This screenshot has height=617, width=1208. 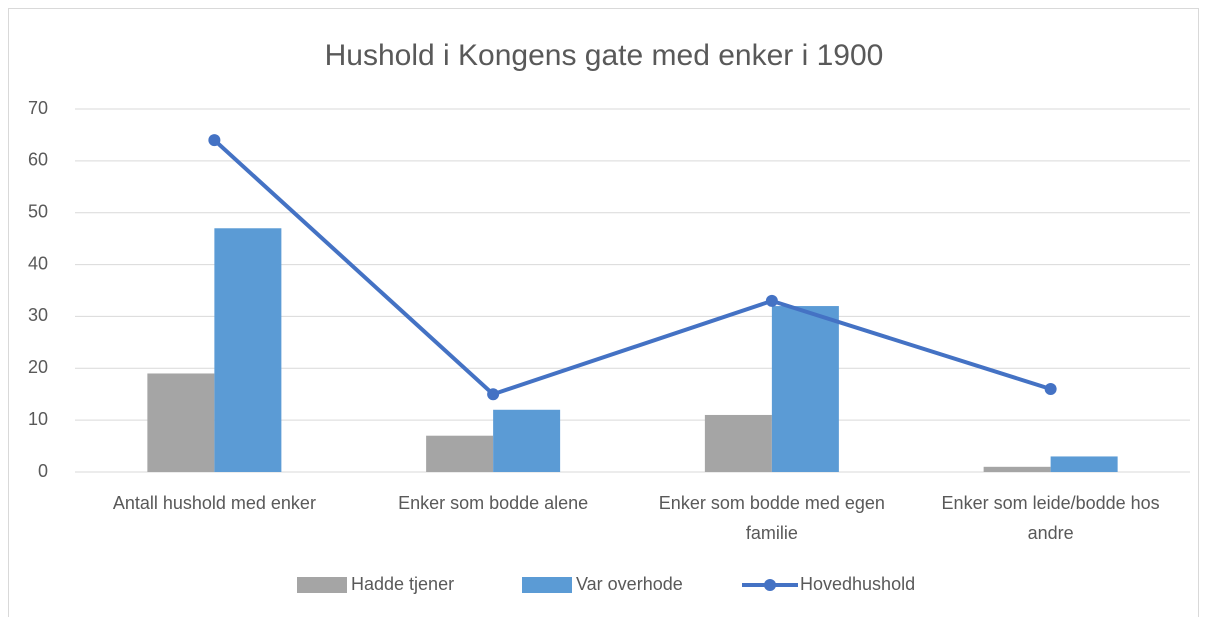 What do you see at coordinates (604, 55) in the screenshot?
I see `chart-title: Hushold i Kongens gate med enker i 1900` at bounding box center [604, 55].